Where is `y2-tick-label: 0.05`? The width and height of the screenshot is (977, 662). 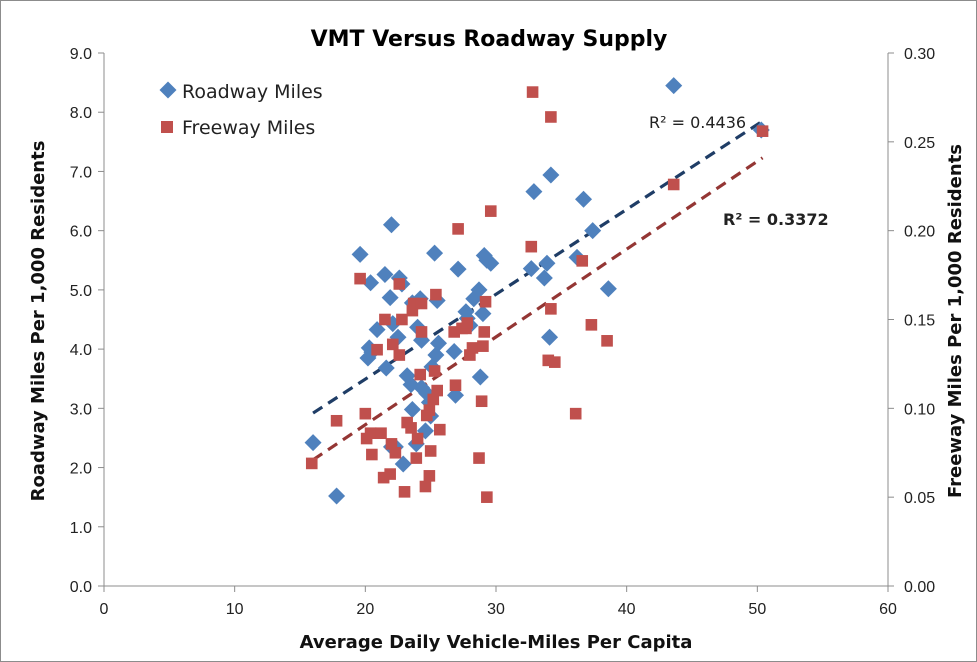
y2-tick-label: 0.05 is located at coordinates (919, 498).